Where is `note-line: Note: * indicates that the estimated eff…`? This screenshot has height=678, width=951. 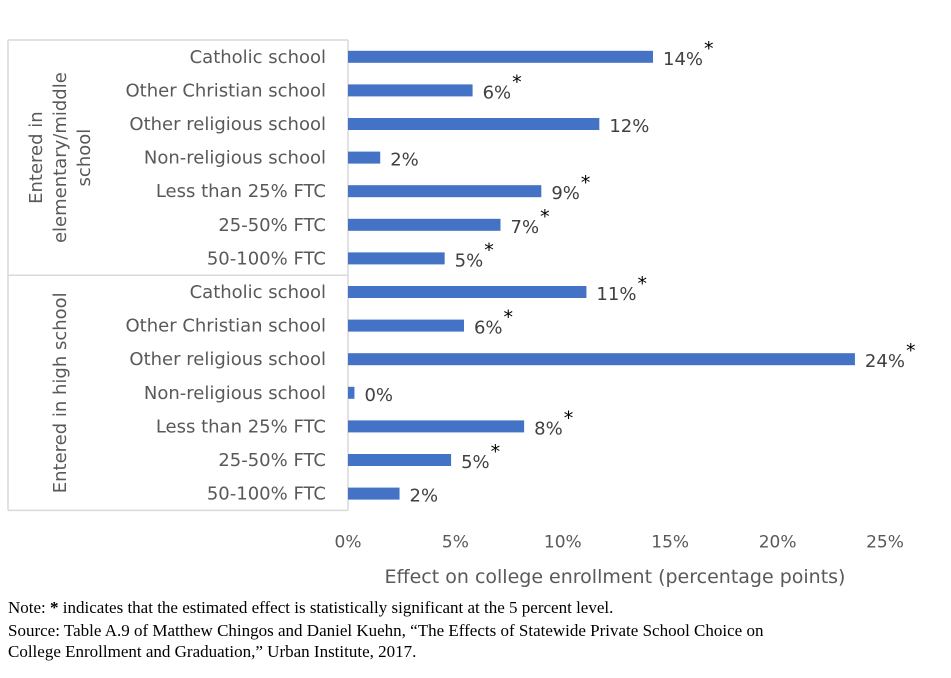 note-line: Note: * indicates that the estimated eff… is located at coordinates (475, 607).